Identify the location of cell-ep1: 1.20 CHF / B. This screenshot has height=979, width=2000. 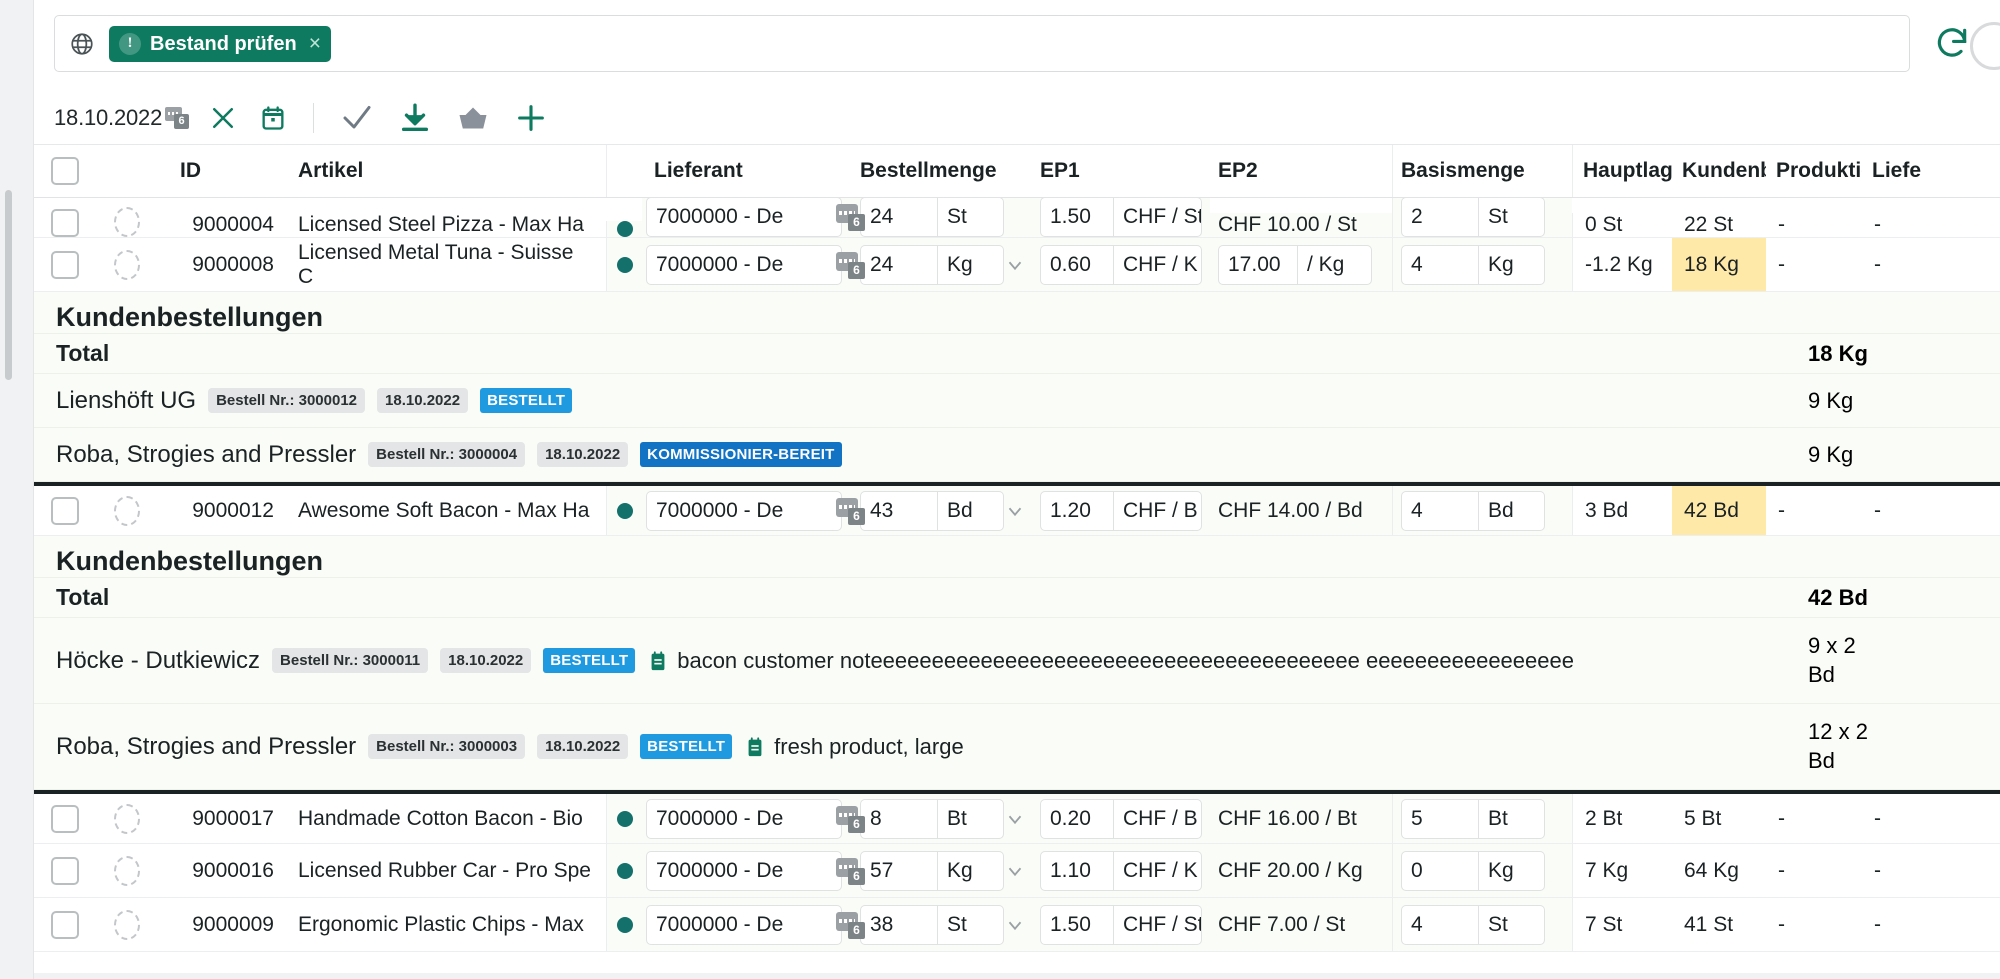
(1121, 510).